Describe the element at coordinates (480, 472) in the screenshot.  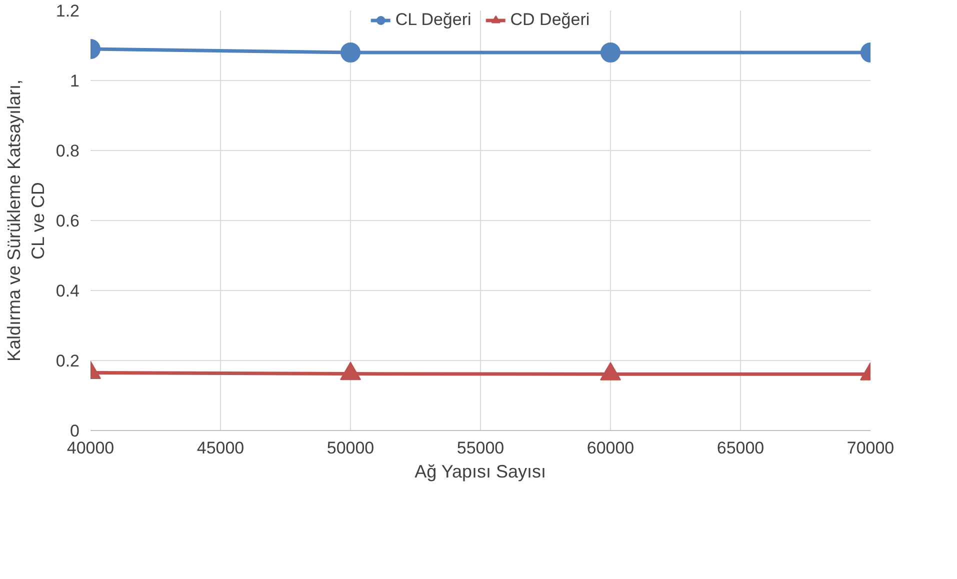
I see `x-axis-title: Ağ Yapısı Sayısı` at that location.